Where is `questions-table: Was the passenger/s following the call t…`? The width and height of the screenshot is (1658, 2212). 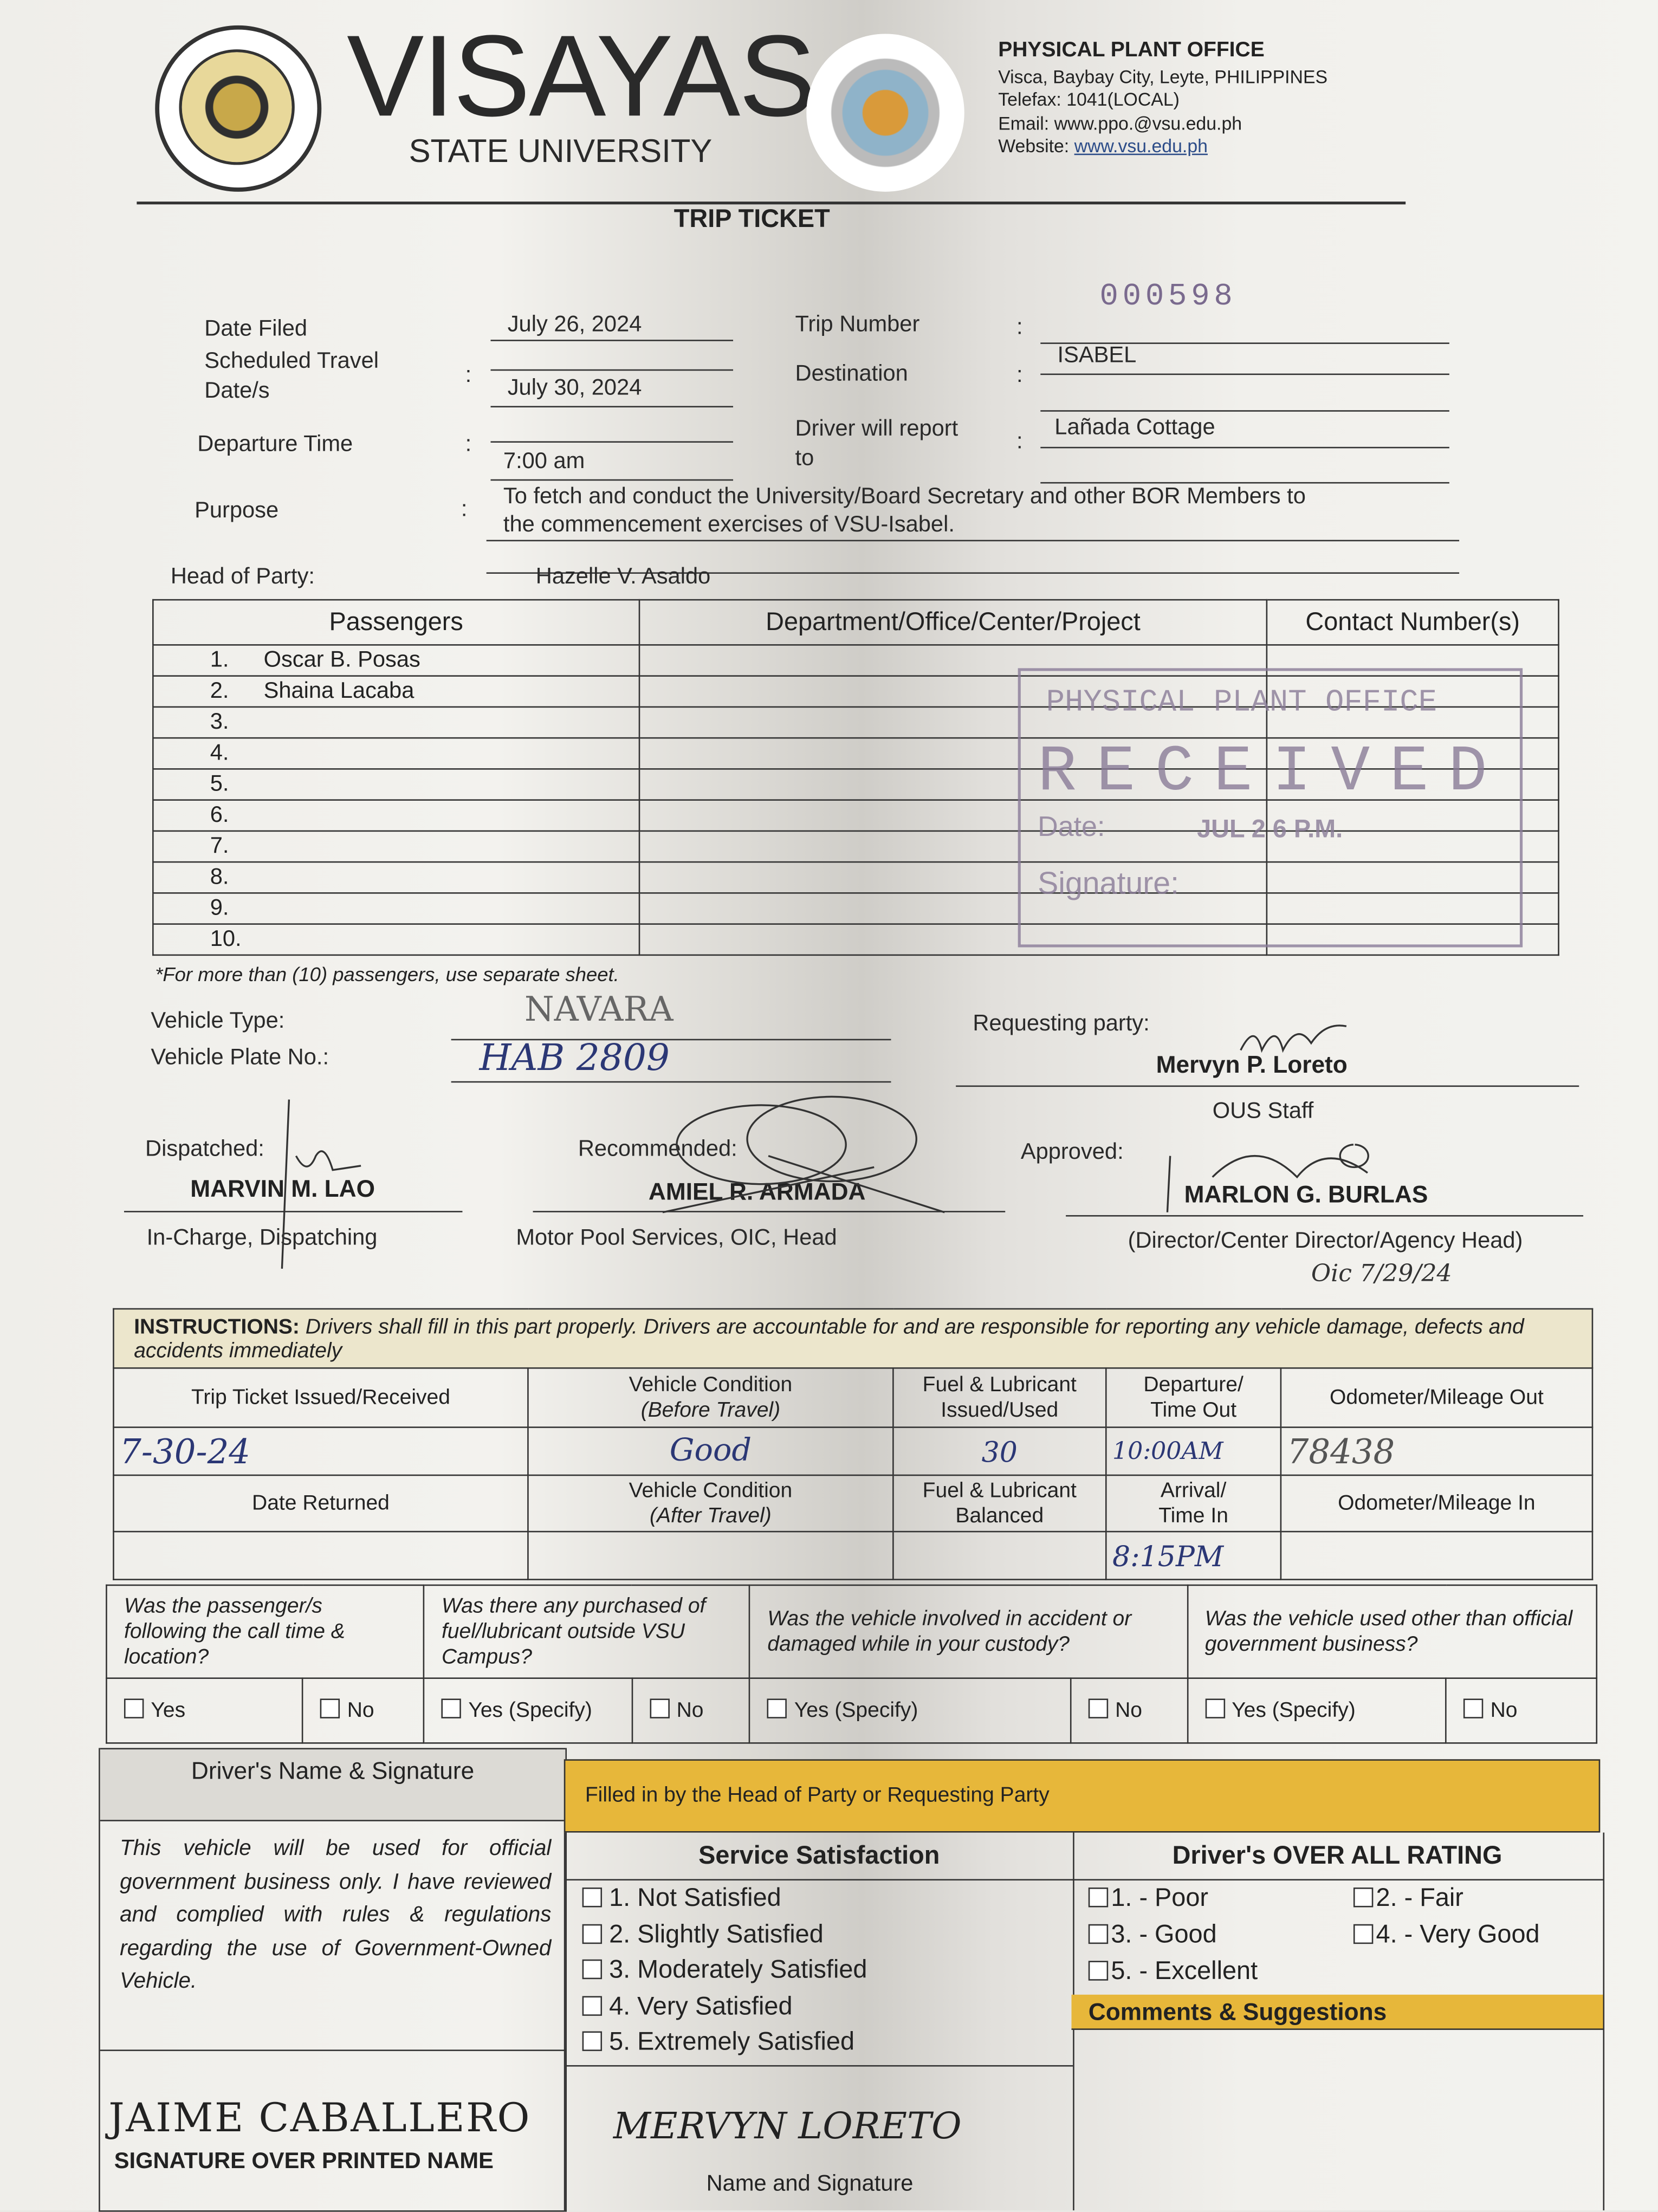
questions-table: Was the passenger/s following the call t… is located at coordinates (852, 1664).